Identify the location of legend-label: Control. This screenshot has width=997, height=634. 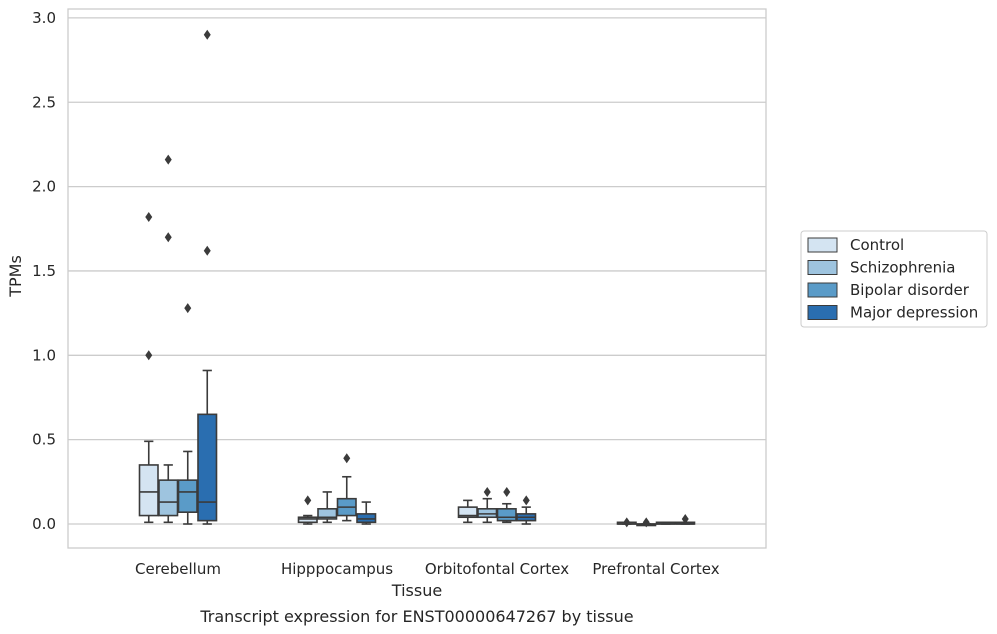
(877, 245).